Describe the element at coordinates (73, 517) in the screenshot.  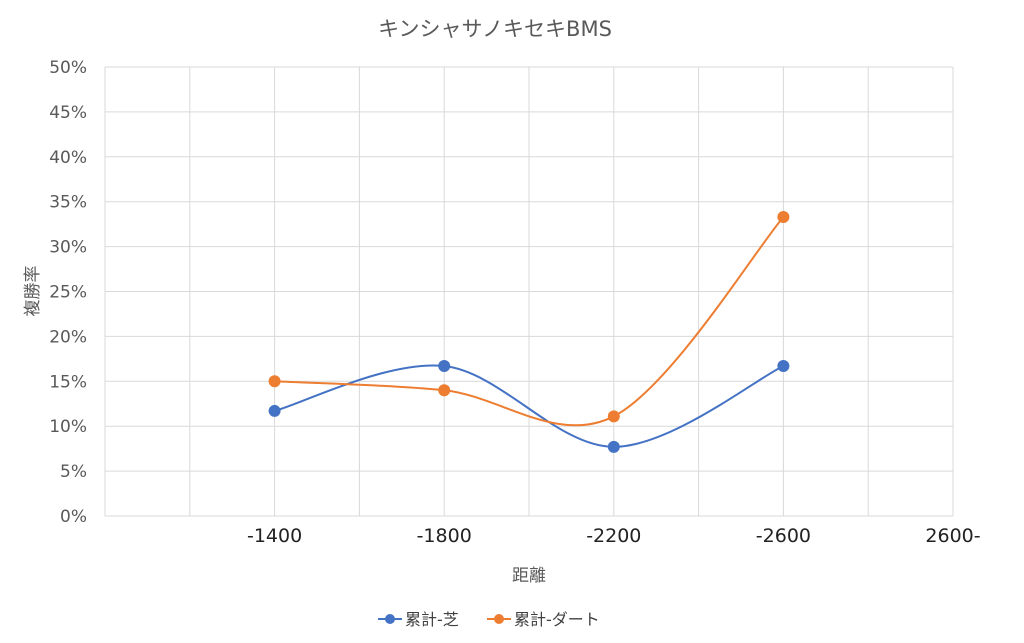
I see `y-tick-label: 0%` at that location.